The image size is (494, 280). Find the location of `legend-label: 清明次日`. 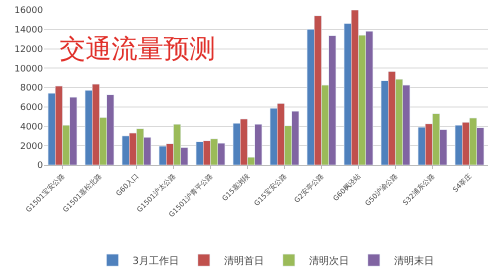

legend-label: 清明次日 is located at coordinates (328, 261).